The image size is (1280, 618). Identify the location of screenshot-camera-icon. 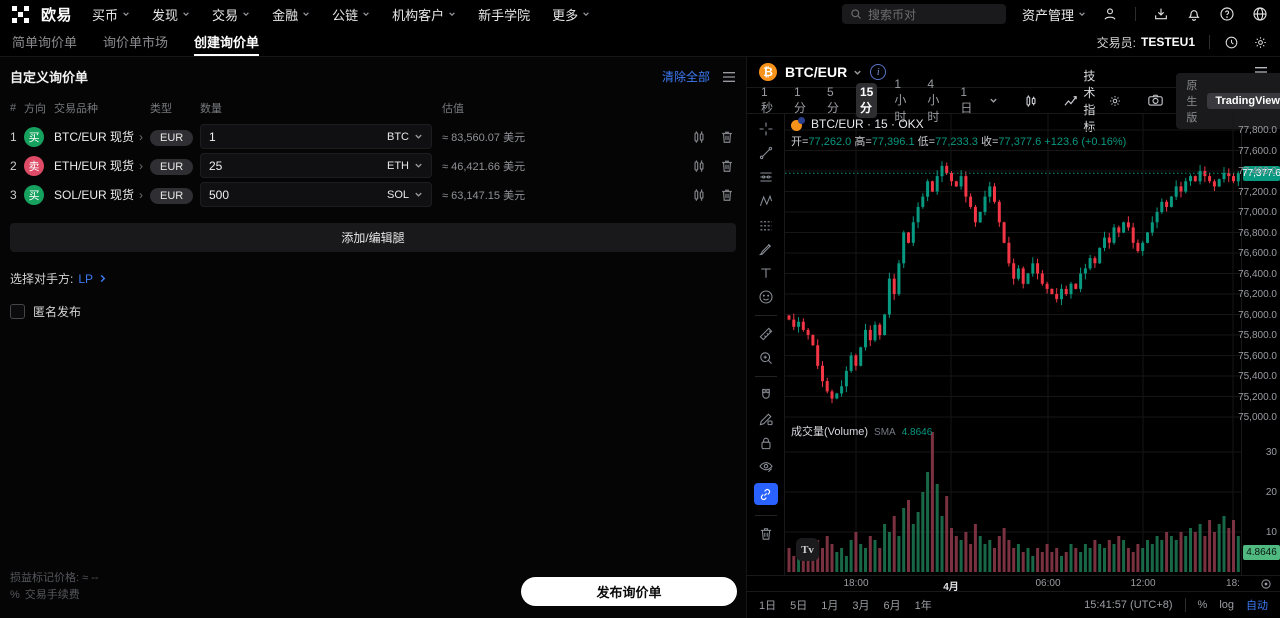
(1156, 100).